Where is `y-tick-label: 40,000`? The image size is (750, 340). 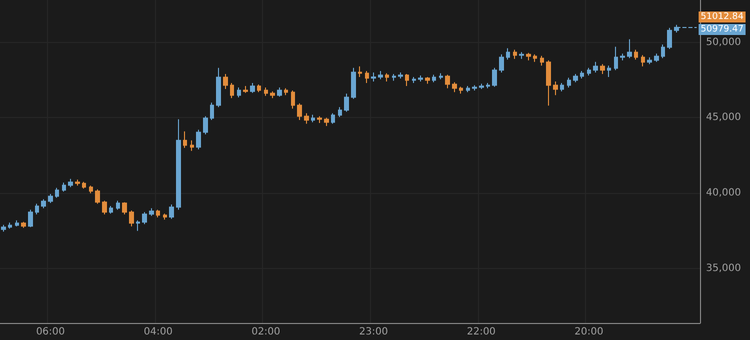 y-tick-label: 40,000 is located at coordinates (723, 193).